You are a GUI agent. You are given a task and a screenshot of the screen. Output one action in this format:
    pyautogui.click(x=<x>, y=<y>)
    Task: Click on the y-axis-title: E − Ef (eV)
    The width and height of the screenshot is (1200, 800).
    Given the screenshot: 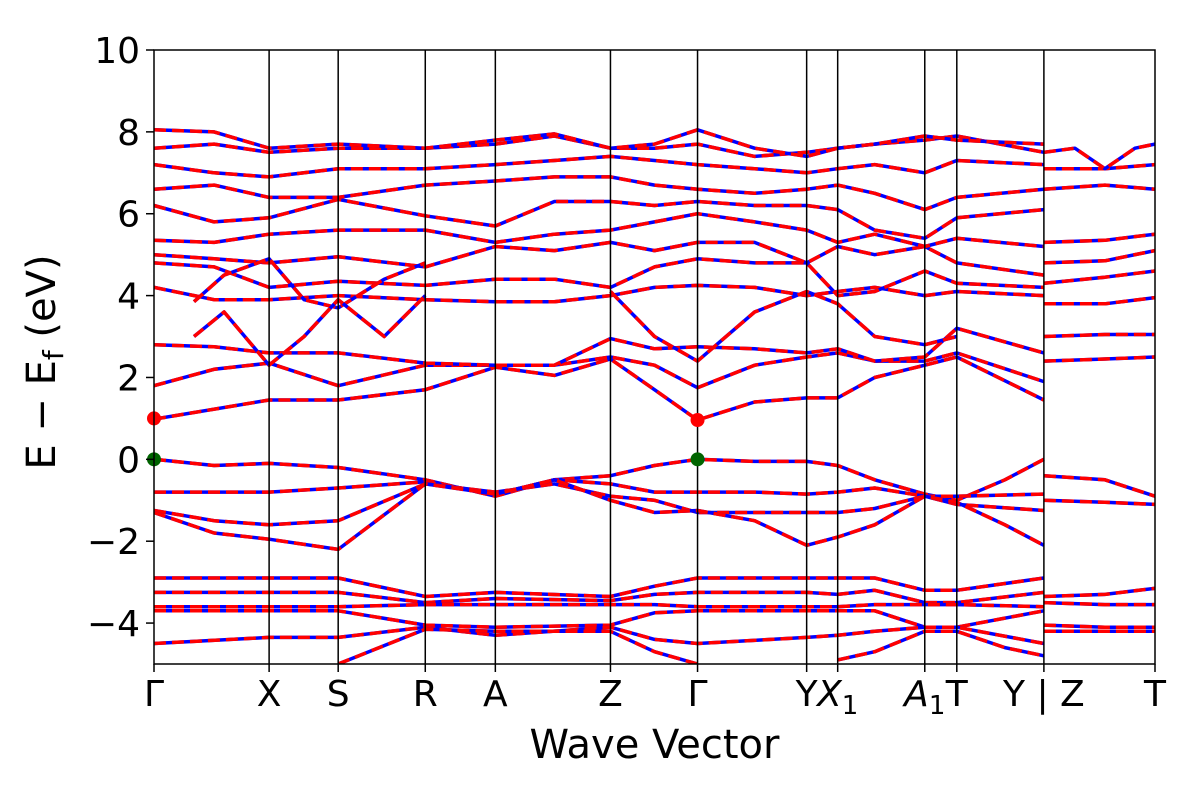 What is the action you would take?
    pyautogui.click(x=44, y=361)
    